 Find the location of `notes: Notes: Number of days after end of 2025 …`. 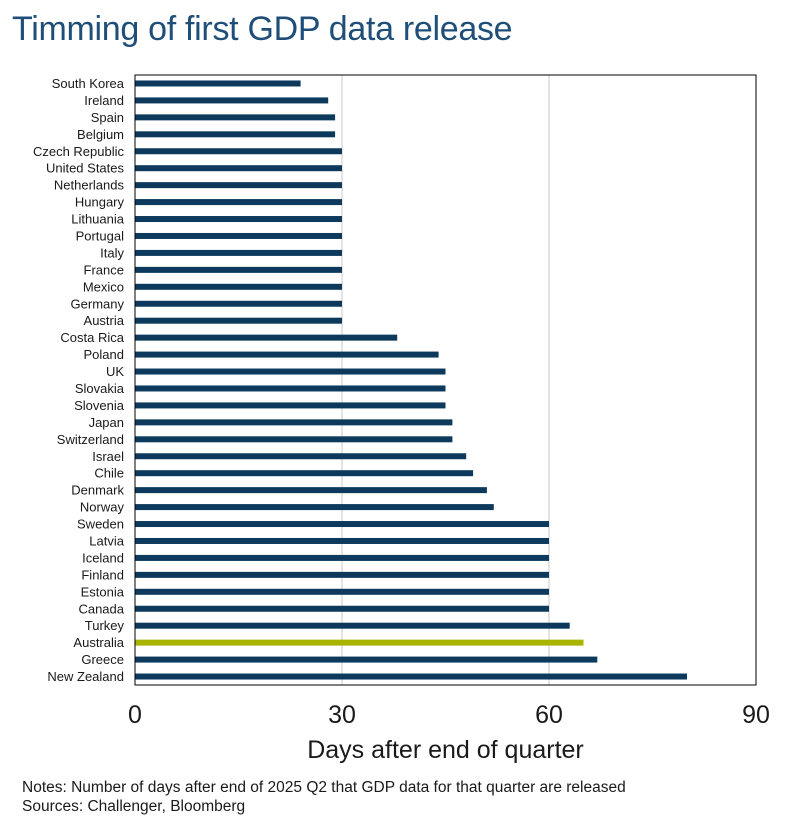

notes: Notes: Number of days after end of 2025 … is located at coordinates (324, 797).